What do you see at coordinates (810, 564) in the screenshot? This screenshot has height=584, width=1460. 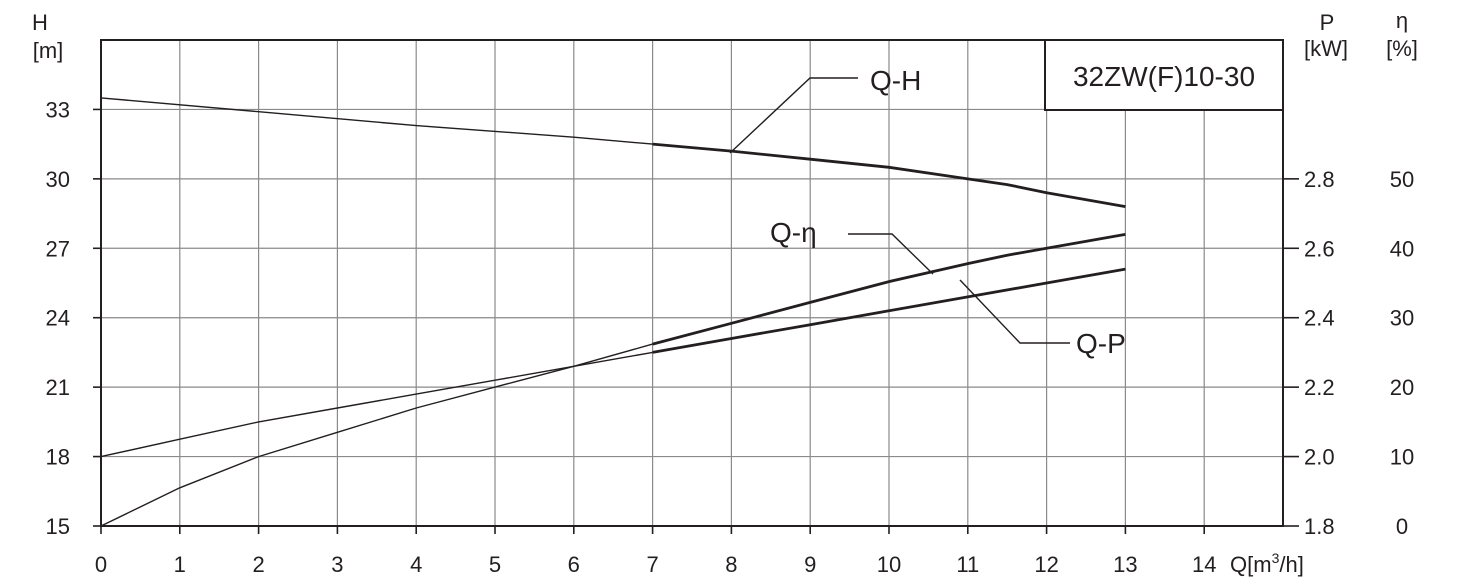 I see `x-tick-label: 9` at bounding box center [810, 564].